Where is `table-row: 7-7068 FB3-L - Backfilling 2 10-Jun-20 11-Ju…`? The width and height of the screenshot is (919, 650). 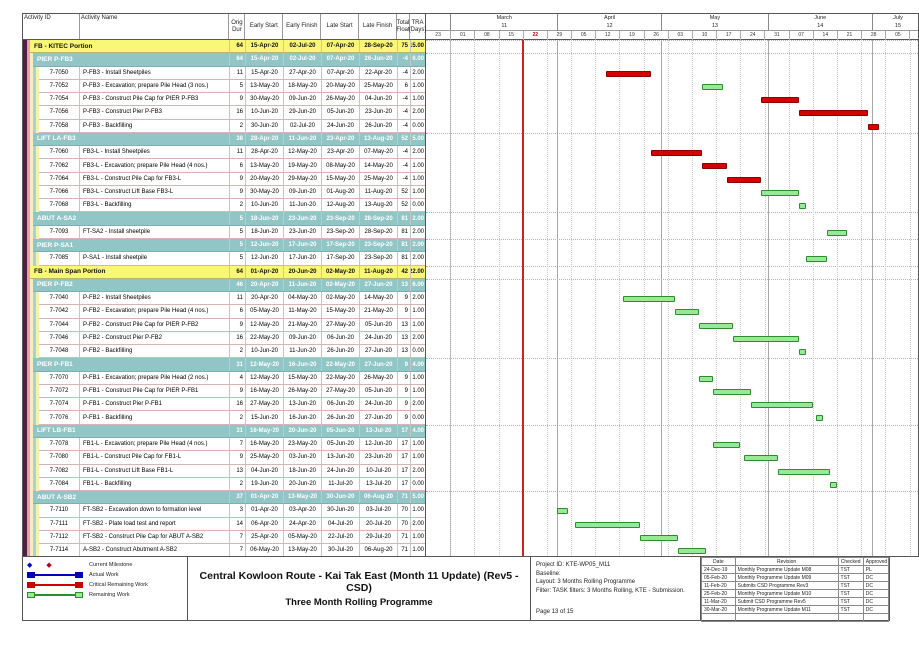 table-row: 7-7068 FB3-L - Backfilling 2 10-Jun-20 11-Ju… is located at coordinates (224, 206).